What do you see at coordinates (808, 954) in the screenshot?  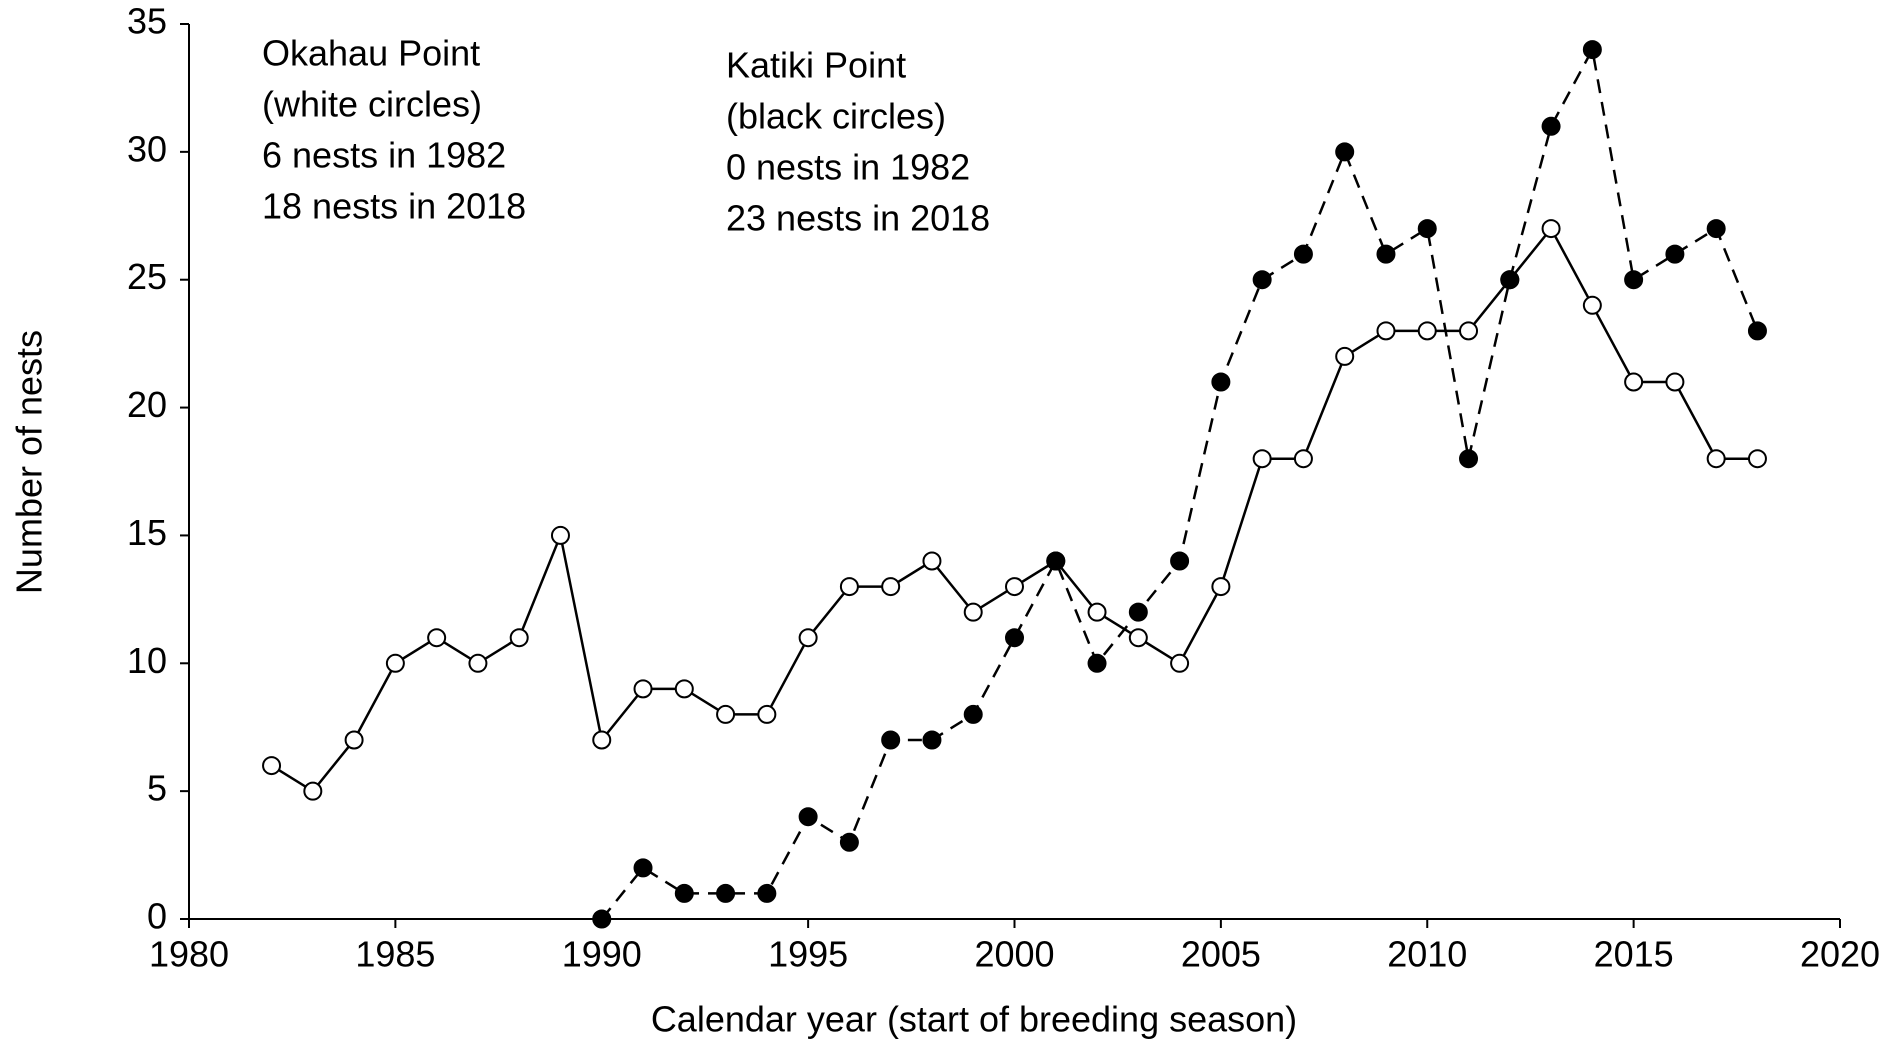 I see `x-tick-label: 1995` at bounding box center [808, 954].